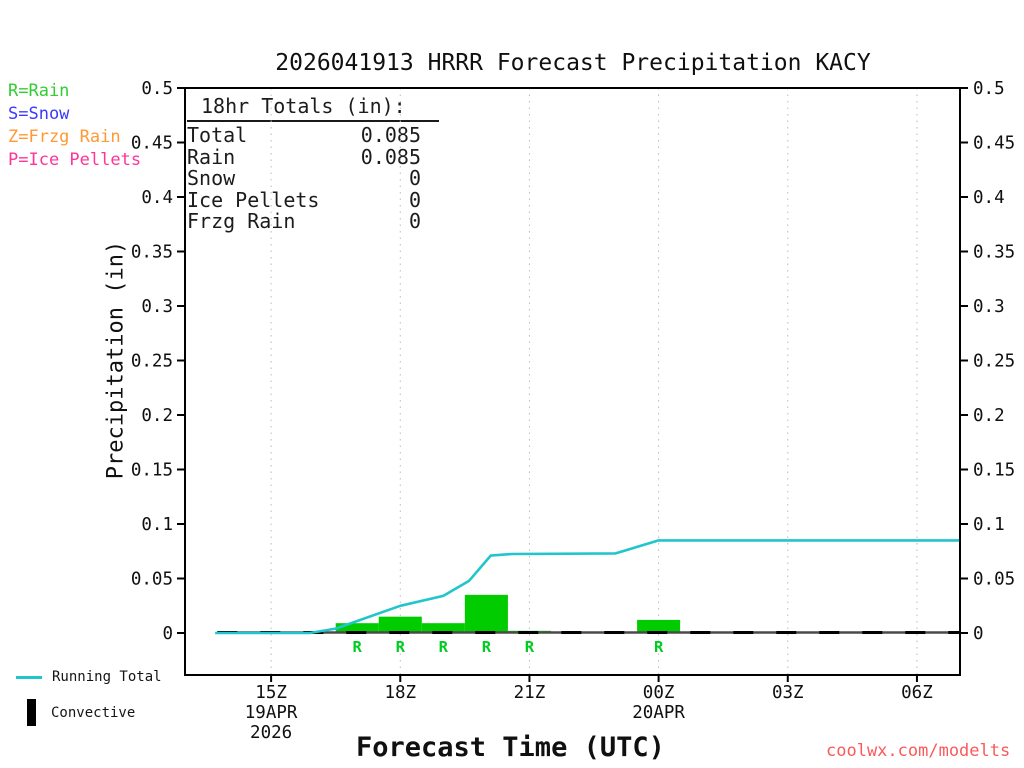 The height and width of the screenshot is (768, 1024). Describe the element at coordinates (510, 747) in the screenshot. I see `x-axis-label: Forecast Time (UTC)` at that location.